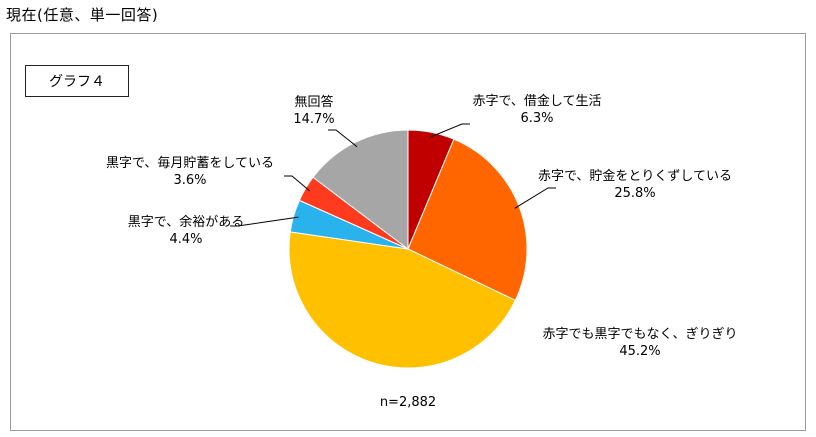  What do you see at coordinates (634, 193) in the screenshot?
I see `slice-percent-label: 25.8%` at bounding box center [634, 193].